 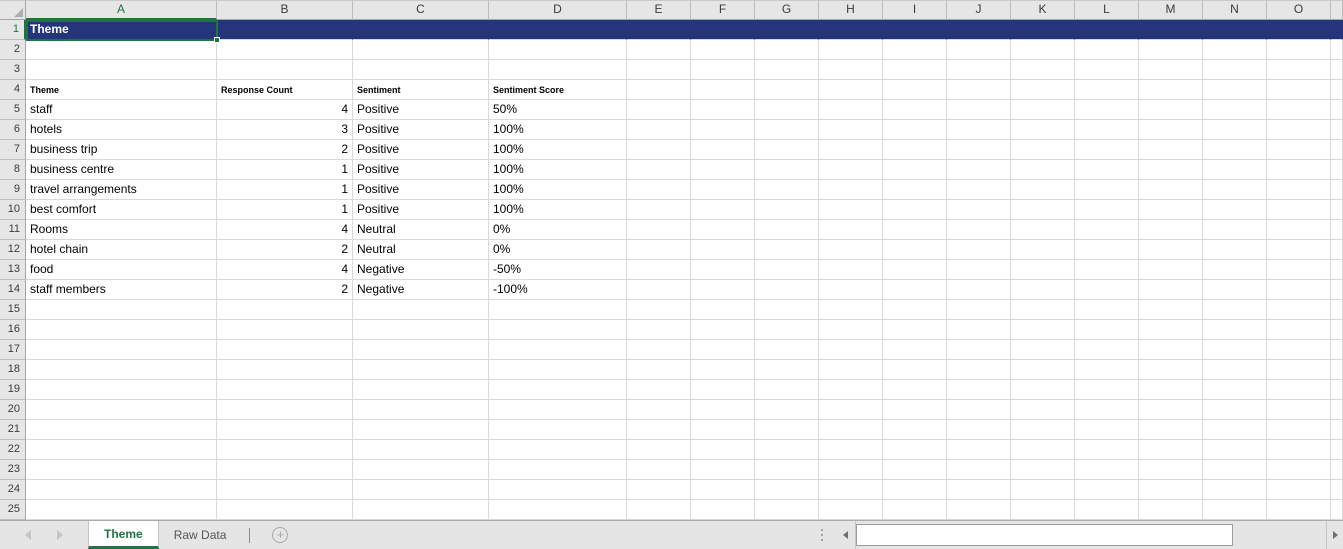 I want to click on cell-F9, so click(x=723, y=190).